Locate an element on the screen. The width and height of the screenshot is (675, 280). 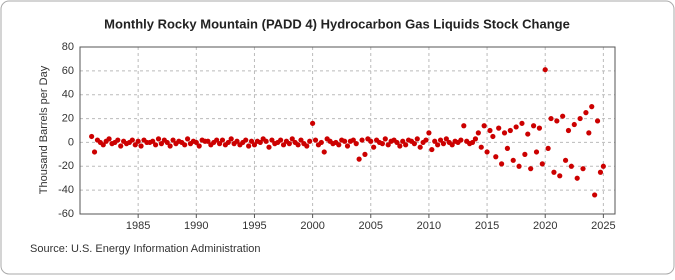
y-tick-label: -20 is located at coordinates (66, 166).